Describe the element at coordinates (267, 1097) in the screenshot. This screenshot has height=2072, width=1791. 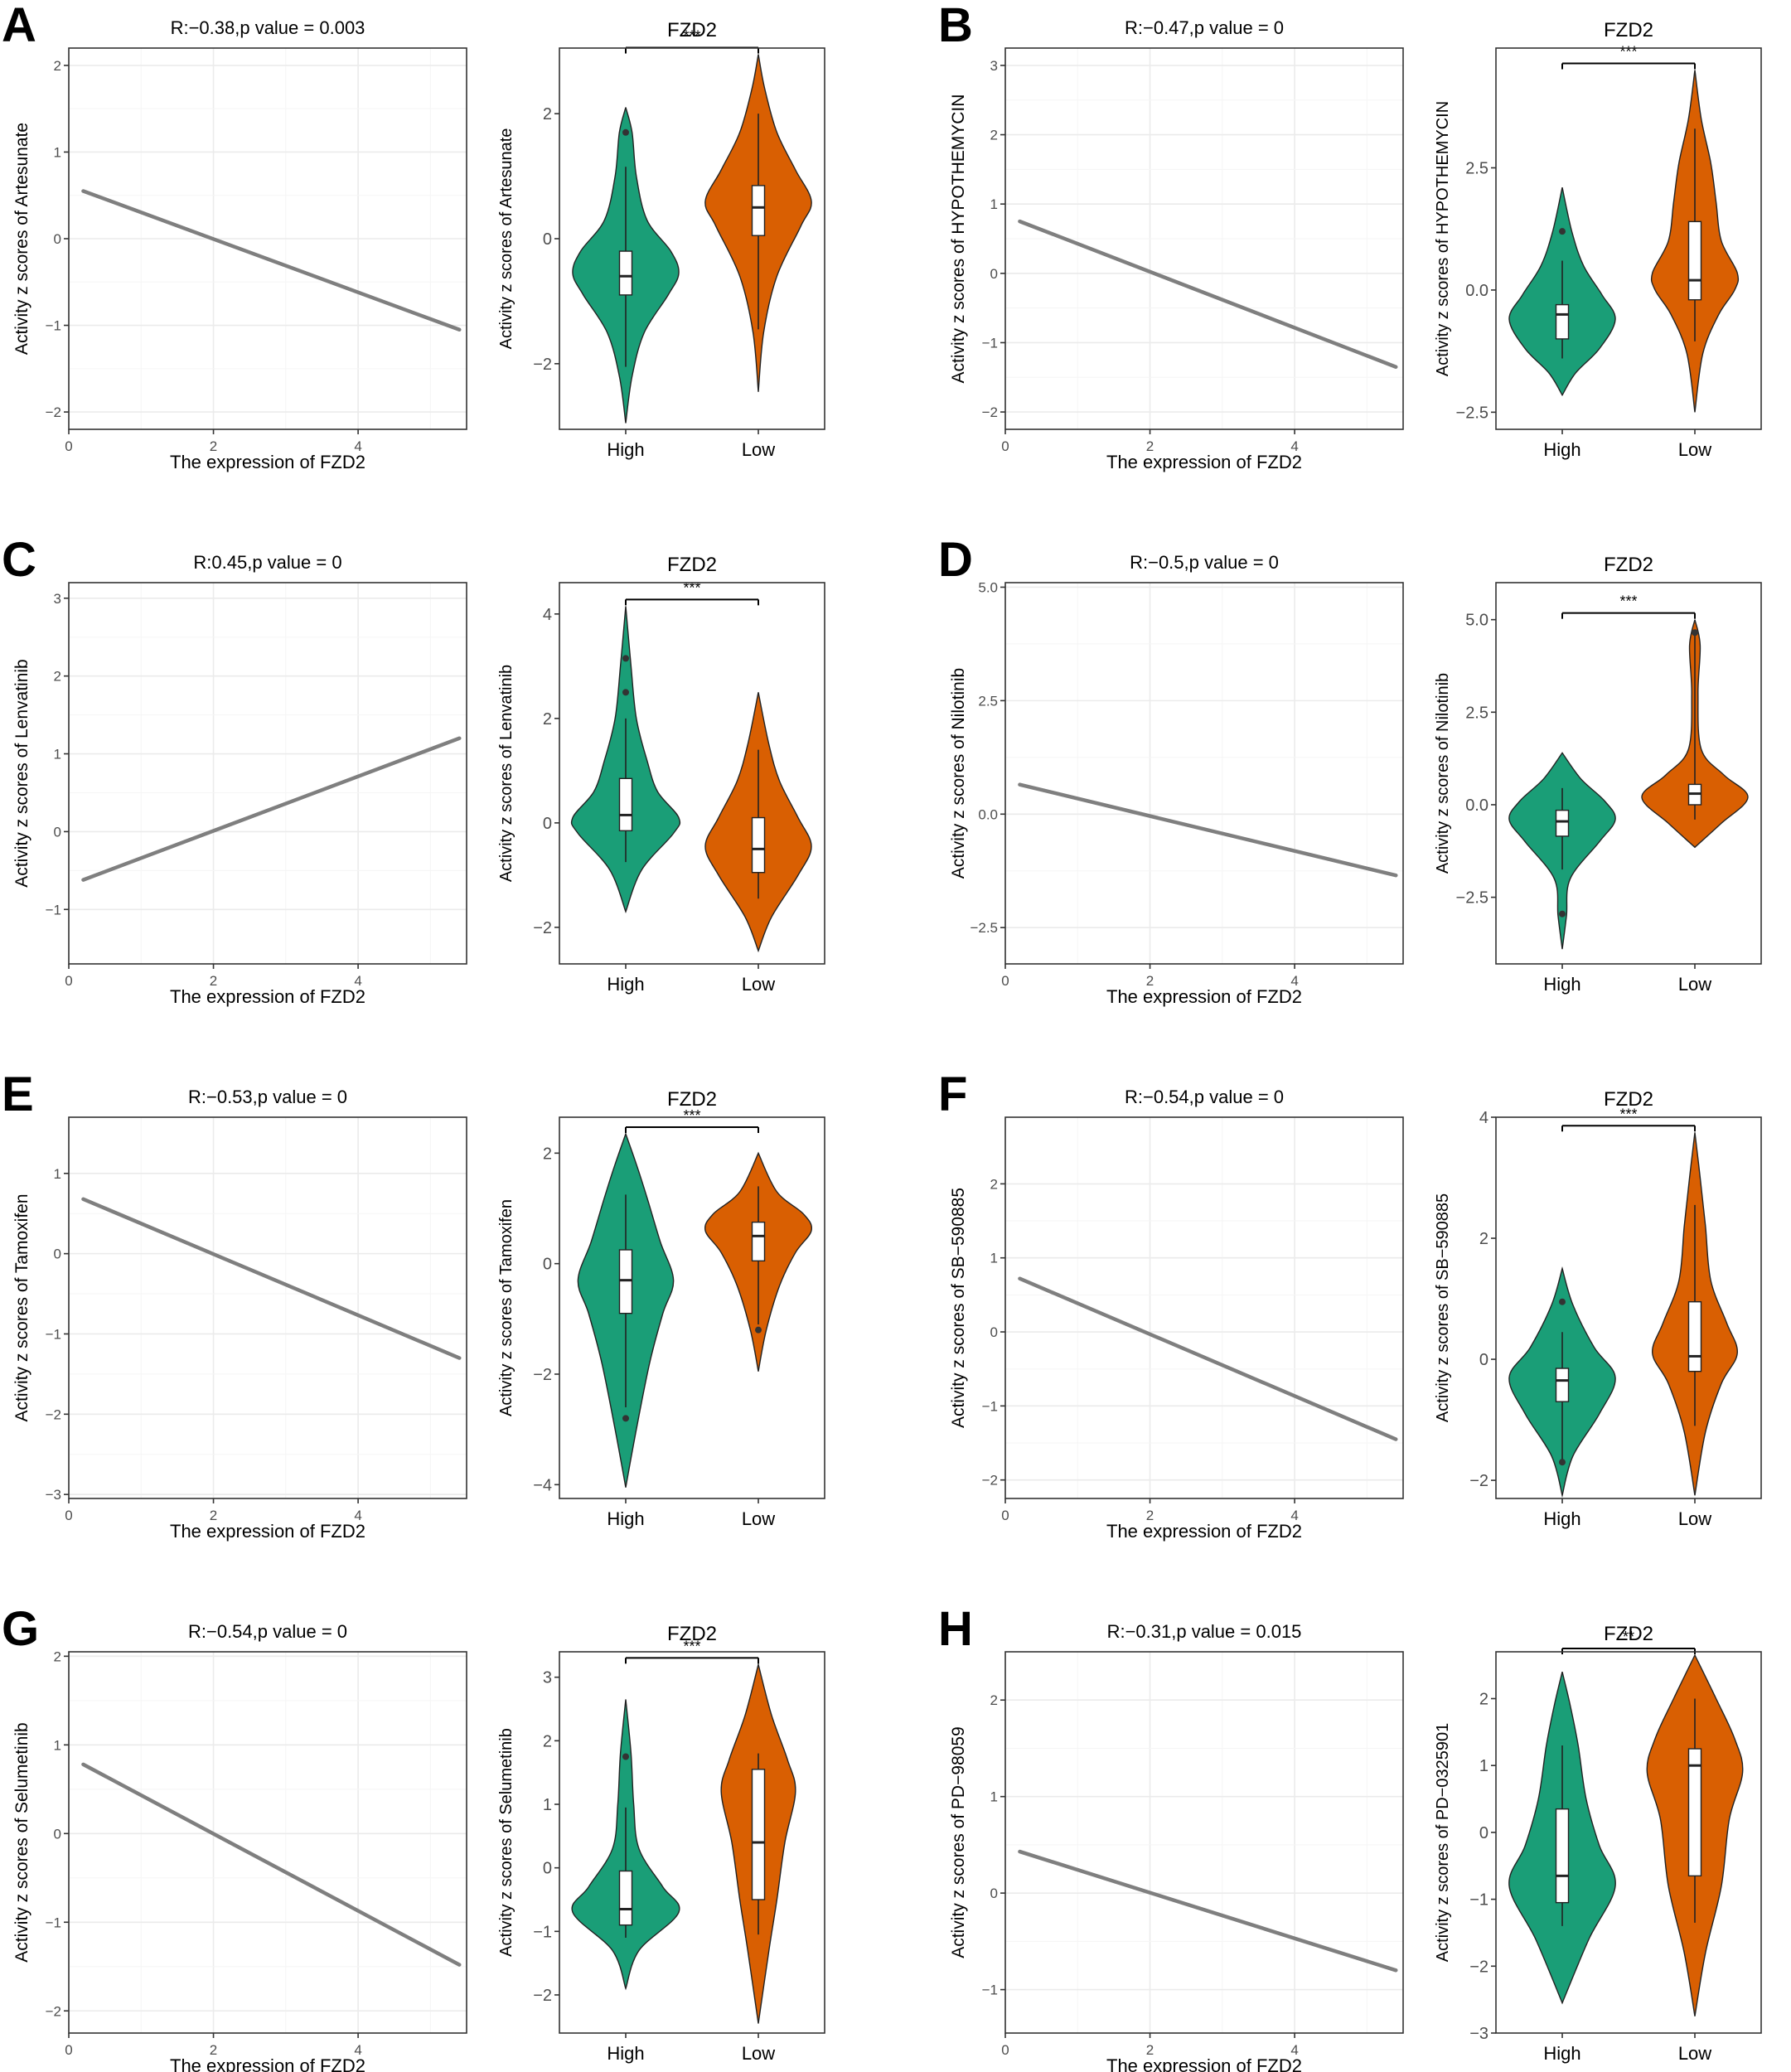
I see `scatter-title: R:−0.53,p value = 0` at that location.